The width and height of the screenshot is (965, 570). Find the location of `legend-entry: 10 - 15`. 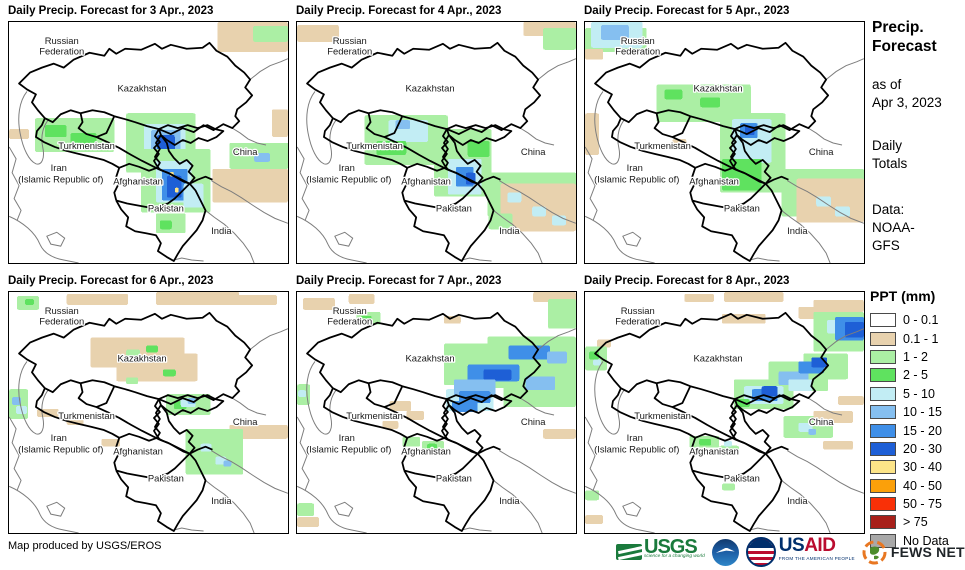

legend-entry: 10 - 15 is located at coordinates (917, 412).